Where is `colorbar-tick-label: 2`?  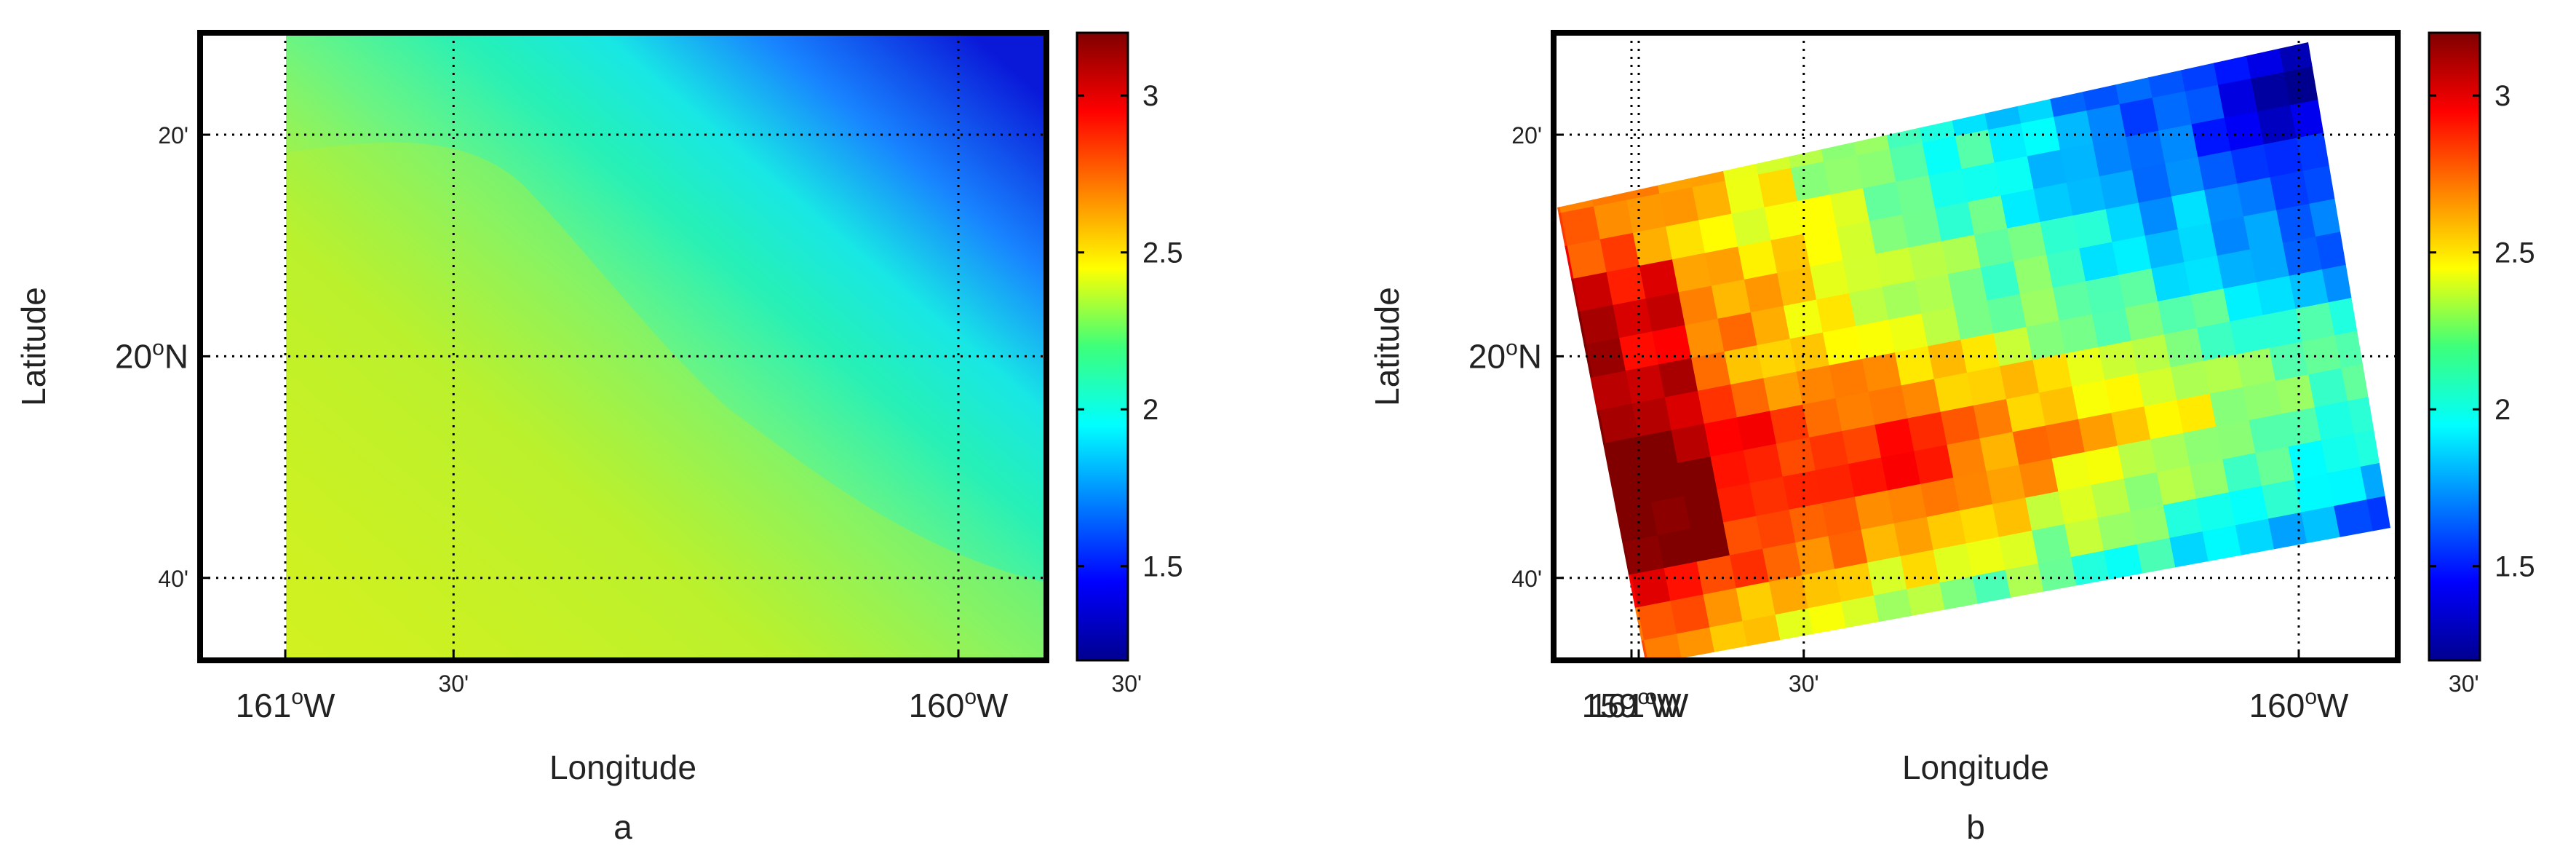
colorbar-tick-label: 2 is located at coordinates (2502, 410).